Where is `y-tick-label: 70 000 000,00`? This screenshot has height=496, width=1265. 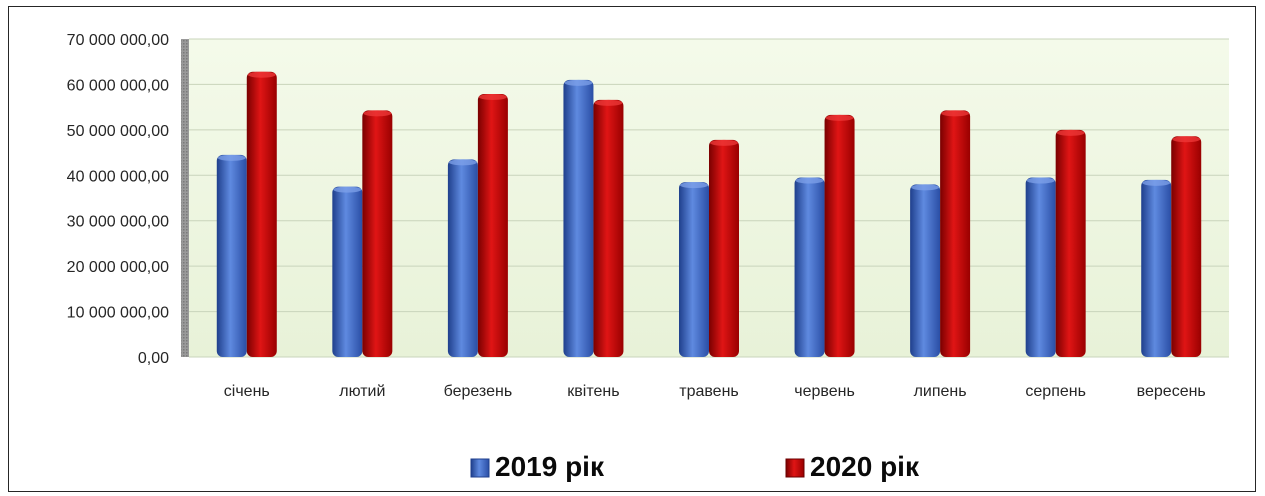
y-tick-label: 70 000 000,00 is located at coordinates (118, 40).